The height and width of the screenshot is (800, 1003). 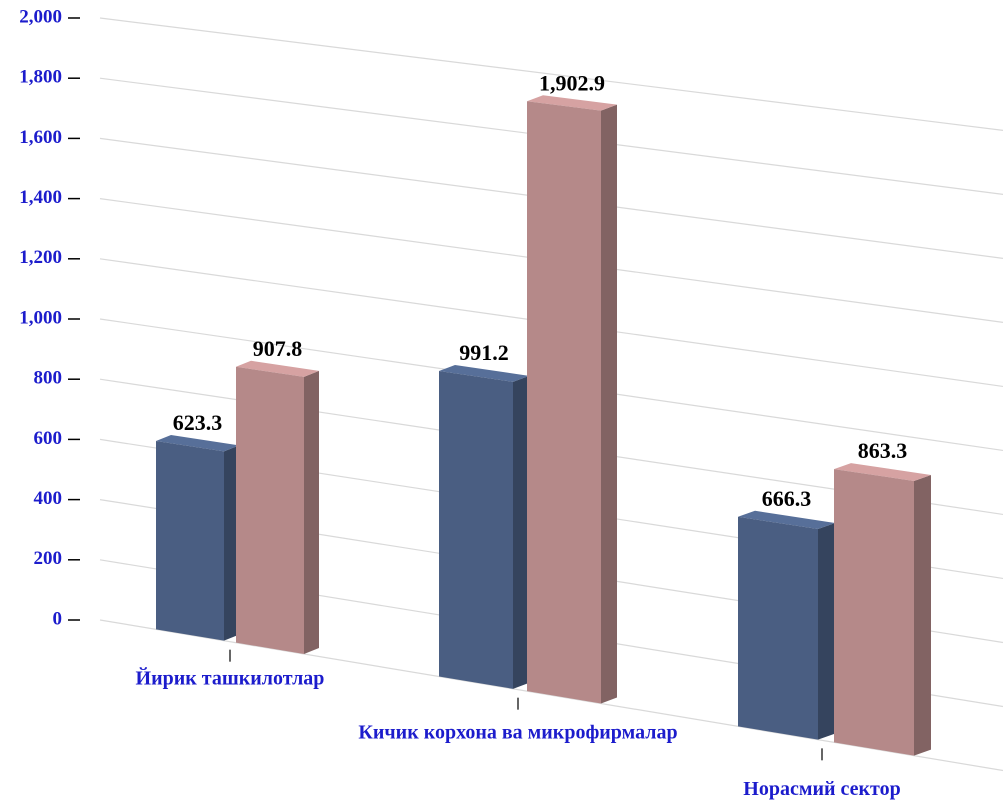 What do you see at coordinates (58, 618) in the screenshot?
I see `y-tick-label: 0` at bounding box center [58, 618].